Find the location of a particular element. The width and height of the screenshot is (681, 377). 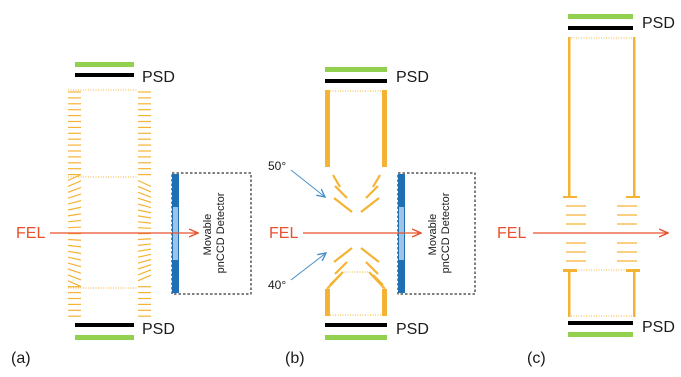

fel-label-c: FEL is located at coordinates (511, 233).